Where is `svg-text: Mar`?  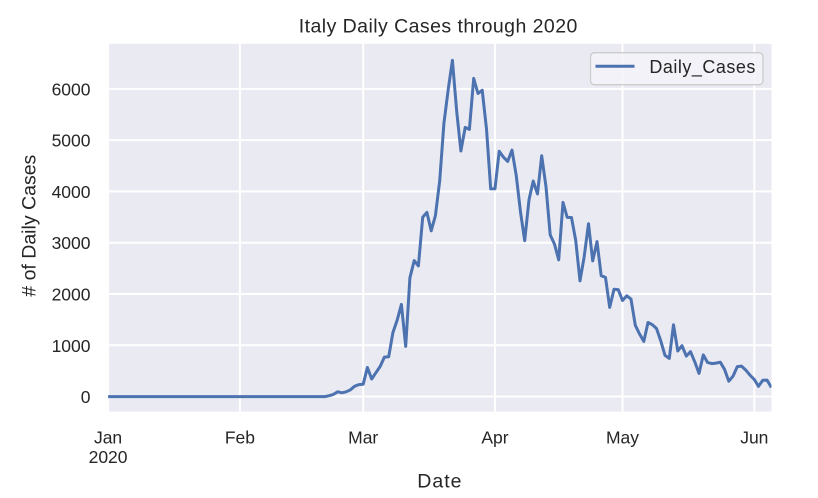
svg-text: Mar is located at coordinates (363, 437).